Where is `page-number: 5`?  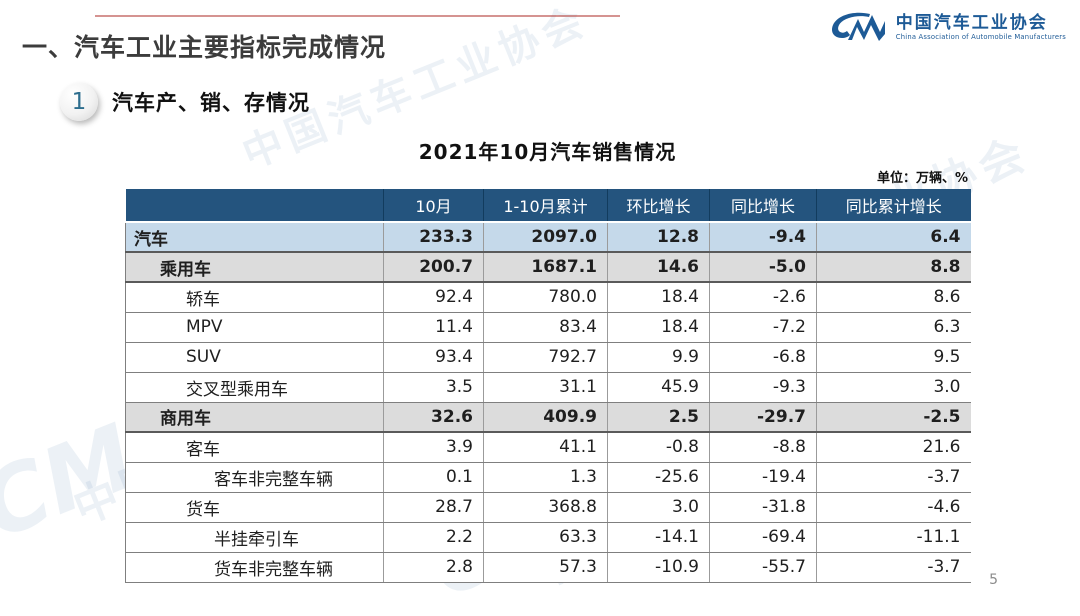
page-number: 5 is located at coordinates (993, 580).